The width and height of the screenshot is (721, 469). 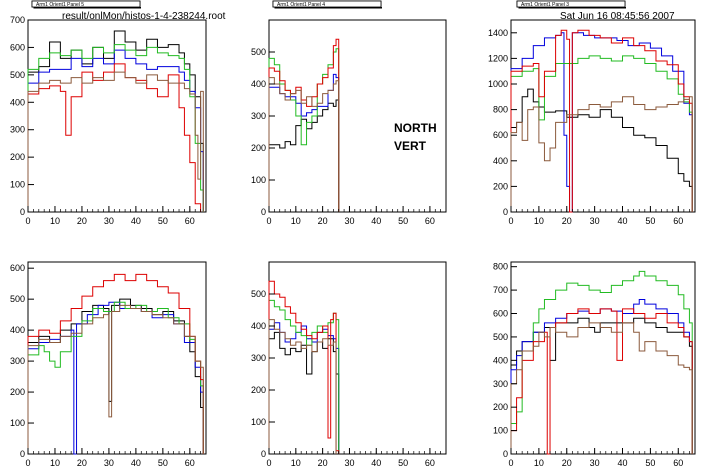 I want to click on vert-annotation: VERT, so click(x=410, y=146).